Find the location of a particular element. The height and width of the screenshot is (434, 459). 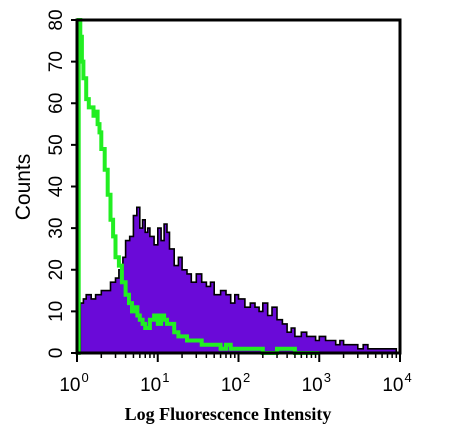

y-tick-label-50: 50 is located at coordinates (56, 144).